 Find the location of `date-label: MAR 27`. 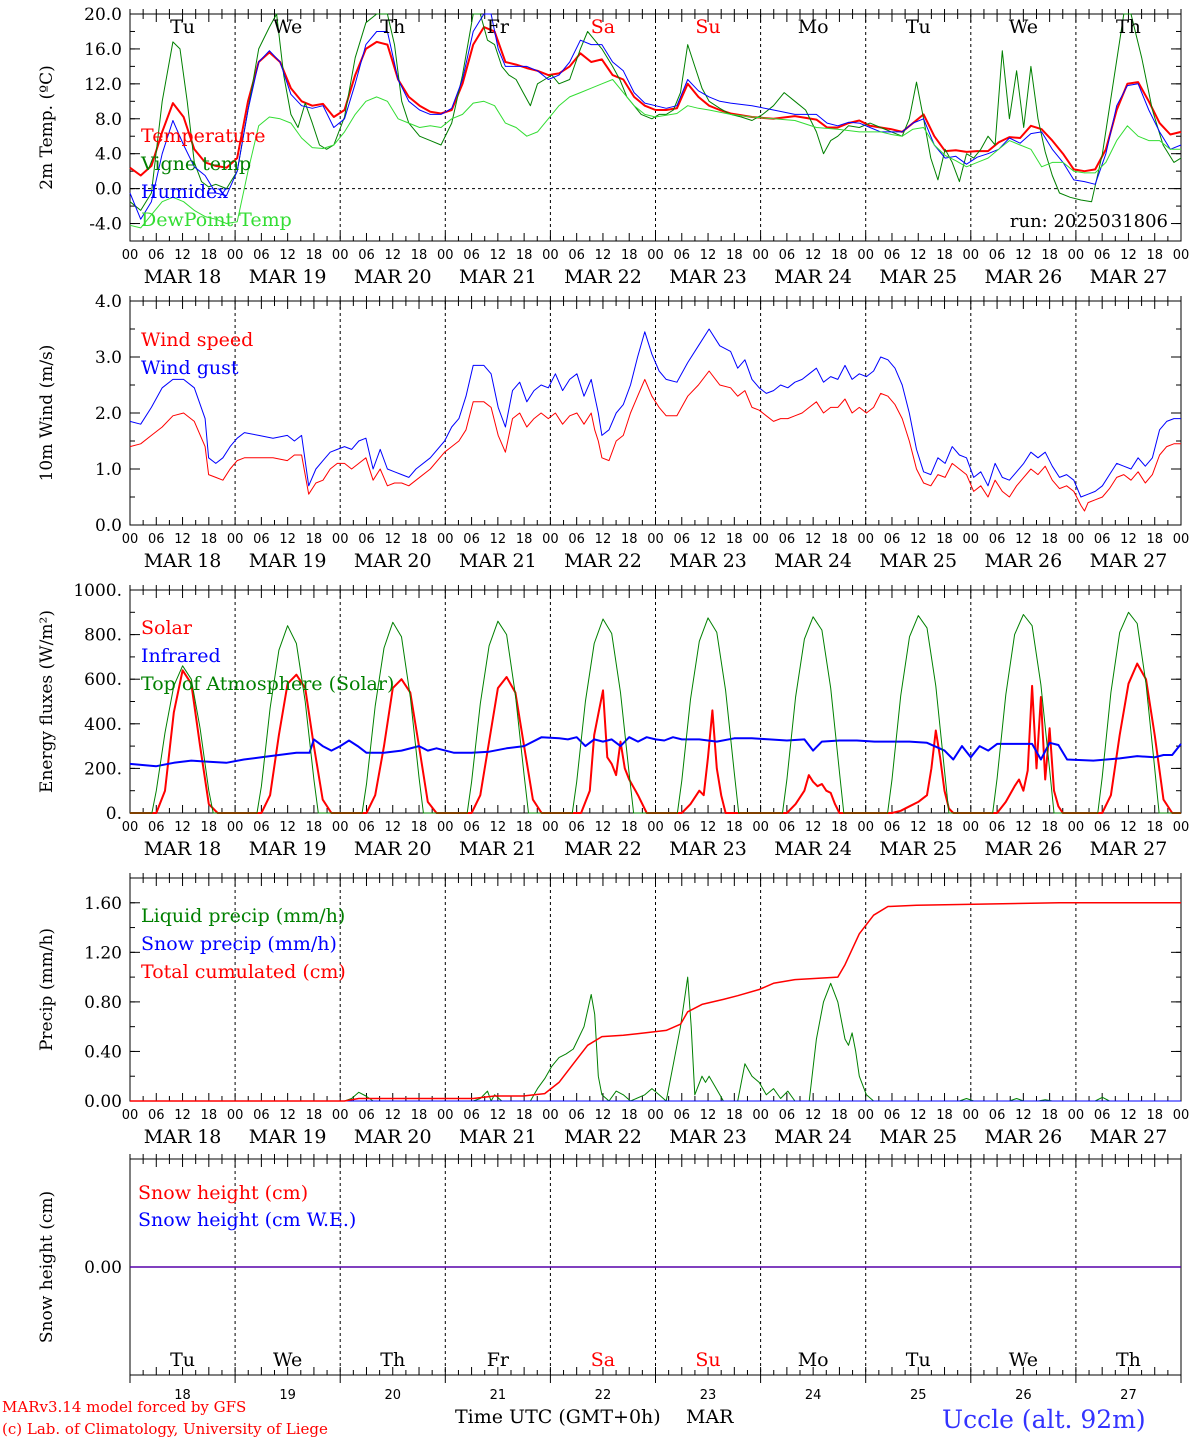

date-label: MAR 27 is located at coordinates (1129, 561).